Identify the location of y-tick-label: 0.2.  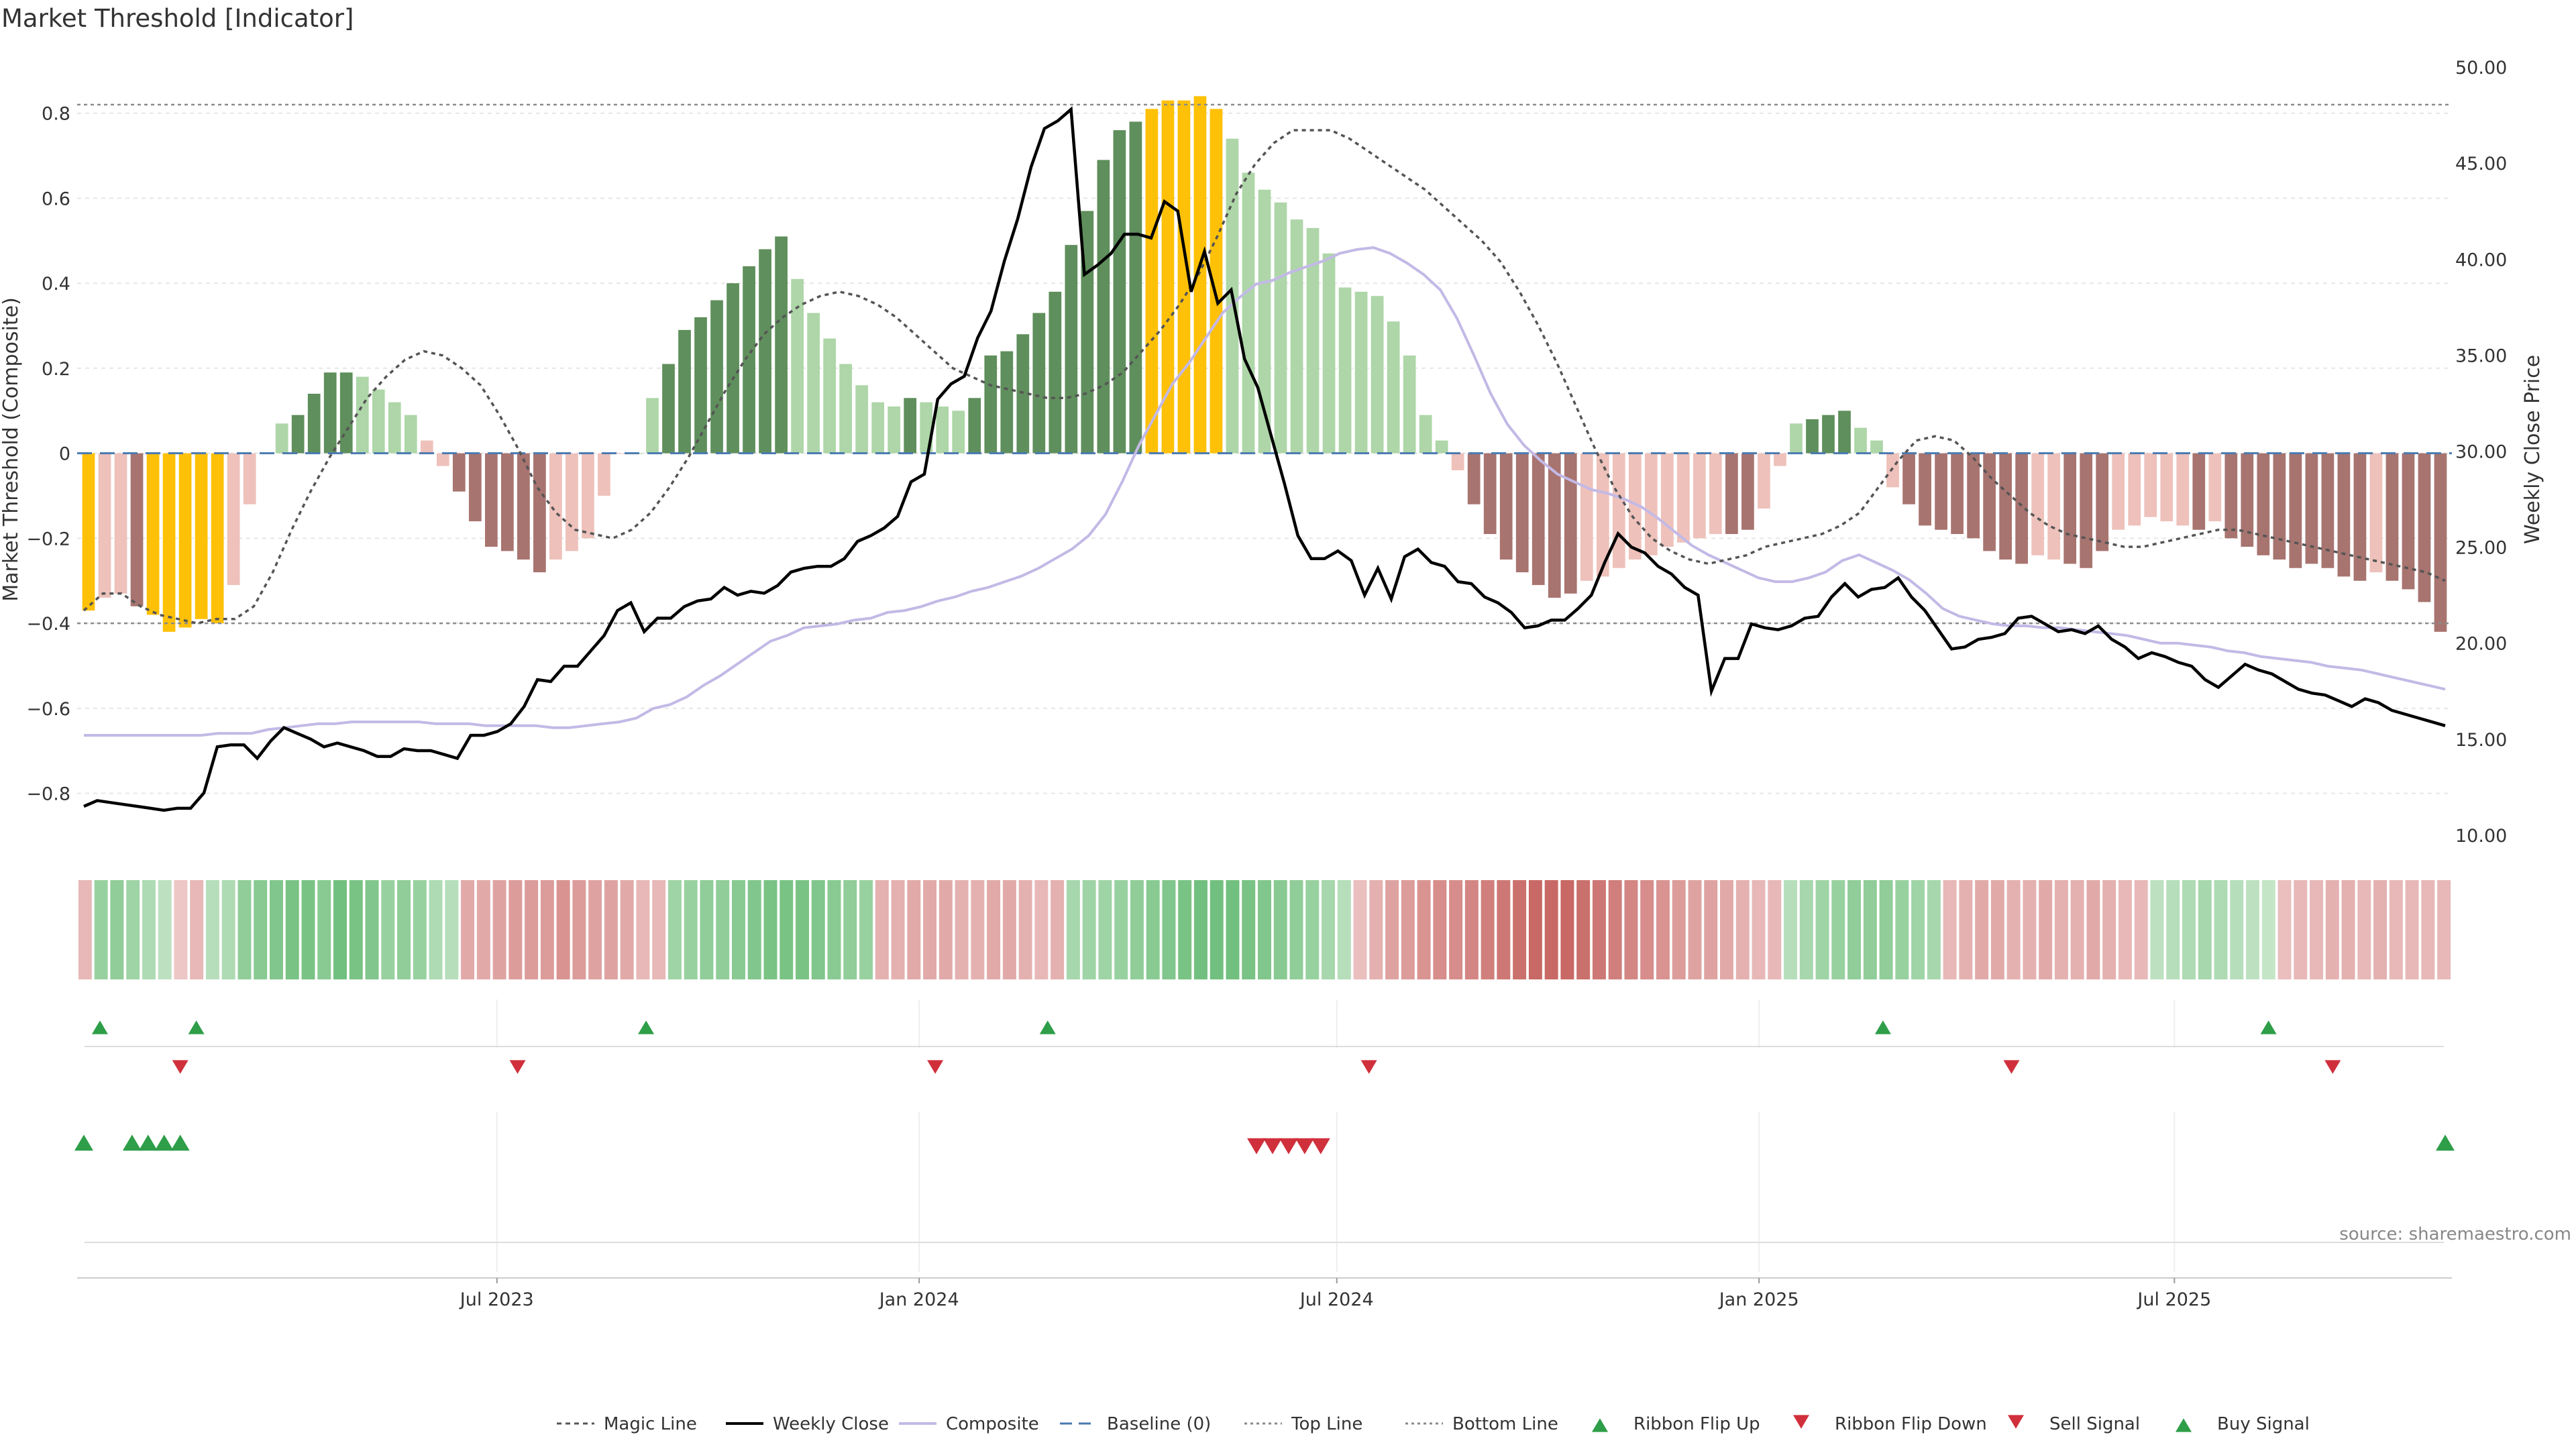
(56, 369).